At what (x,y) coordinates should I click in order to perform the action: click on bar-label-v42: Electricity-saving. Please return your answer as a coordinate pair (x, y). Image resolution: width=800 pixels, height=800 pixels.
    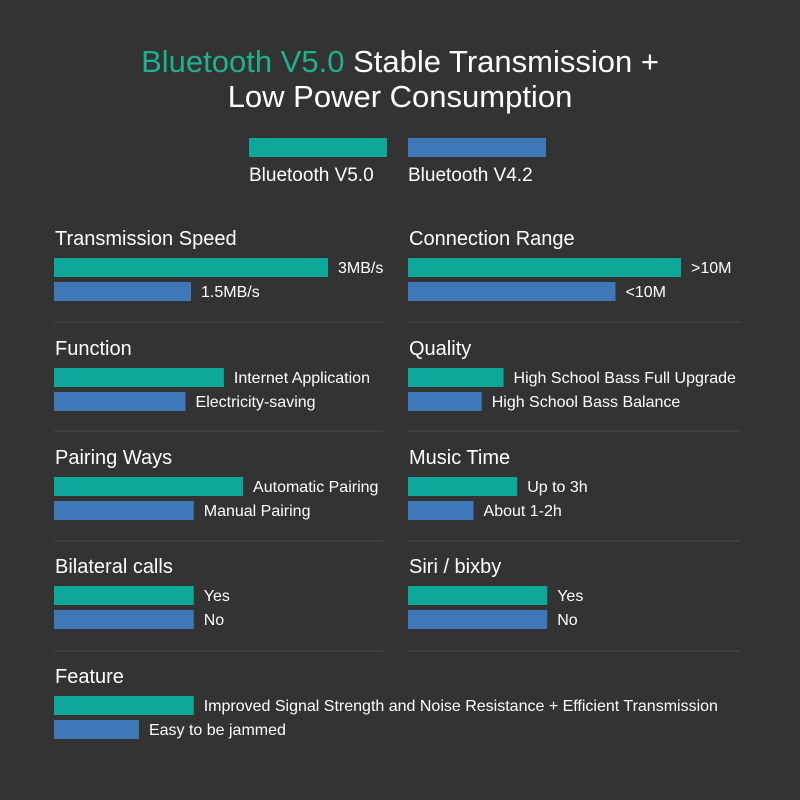
    Looking at the image, I should click on (256, 402).